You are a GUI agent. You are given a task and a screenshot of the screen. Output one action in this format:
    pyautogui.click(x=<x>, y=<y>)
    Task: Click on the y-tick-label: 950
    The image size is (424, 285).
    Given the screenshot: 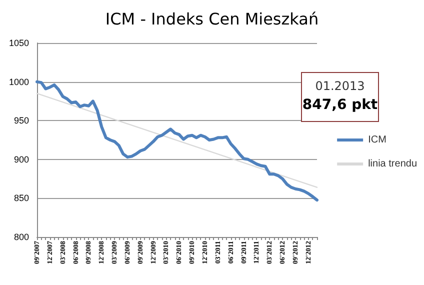 What is the action you would take?
    pyautogui.click(x=21, y=121)
    